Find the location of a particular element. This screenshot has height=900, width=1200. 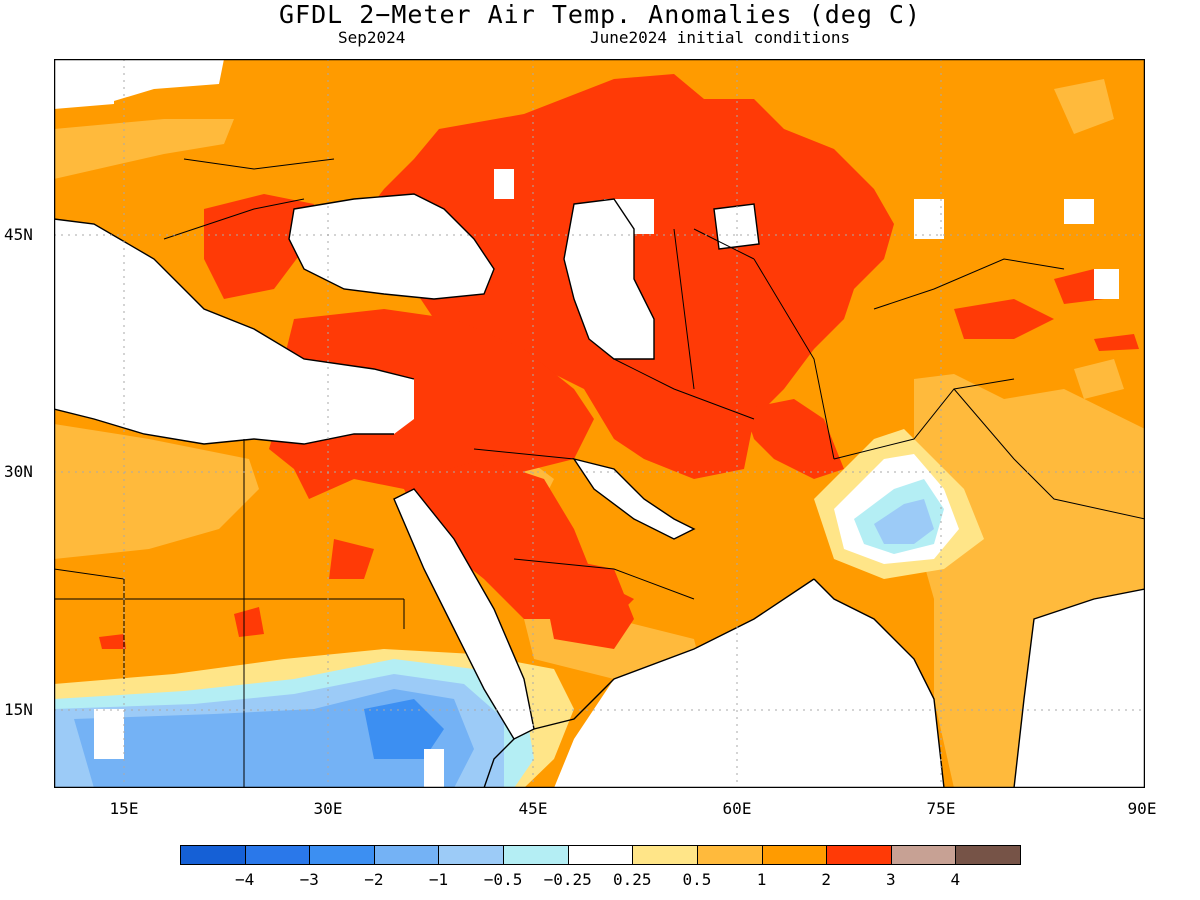

lon-label-60e: 60E is located at coordinates (737, 808).